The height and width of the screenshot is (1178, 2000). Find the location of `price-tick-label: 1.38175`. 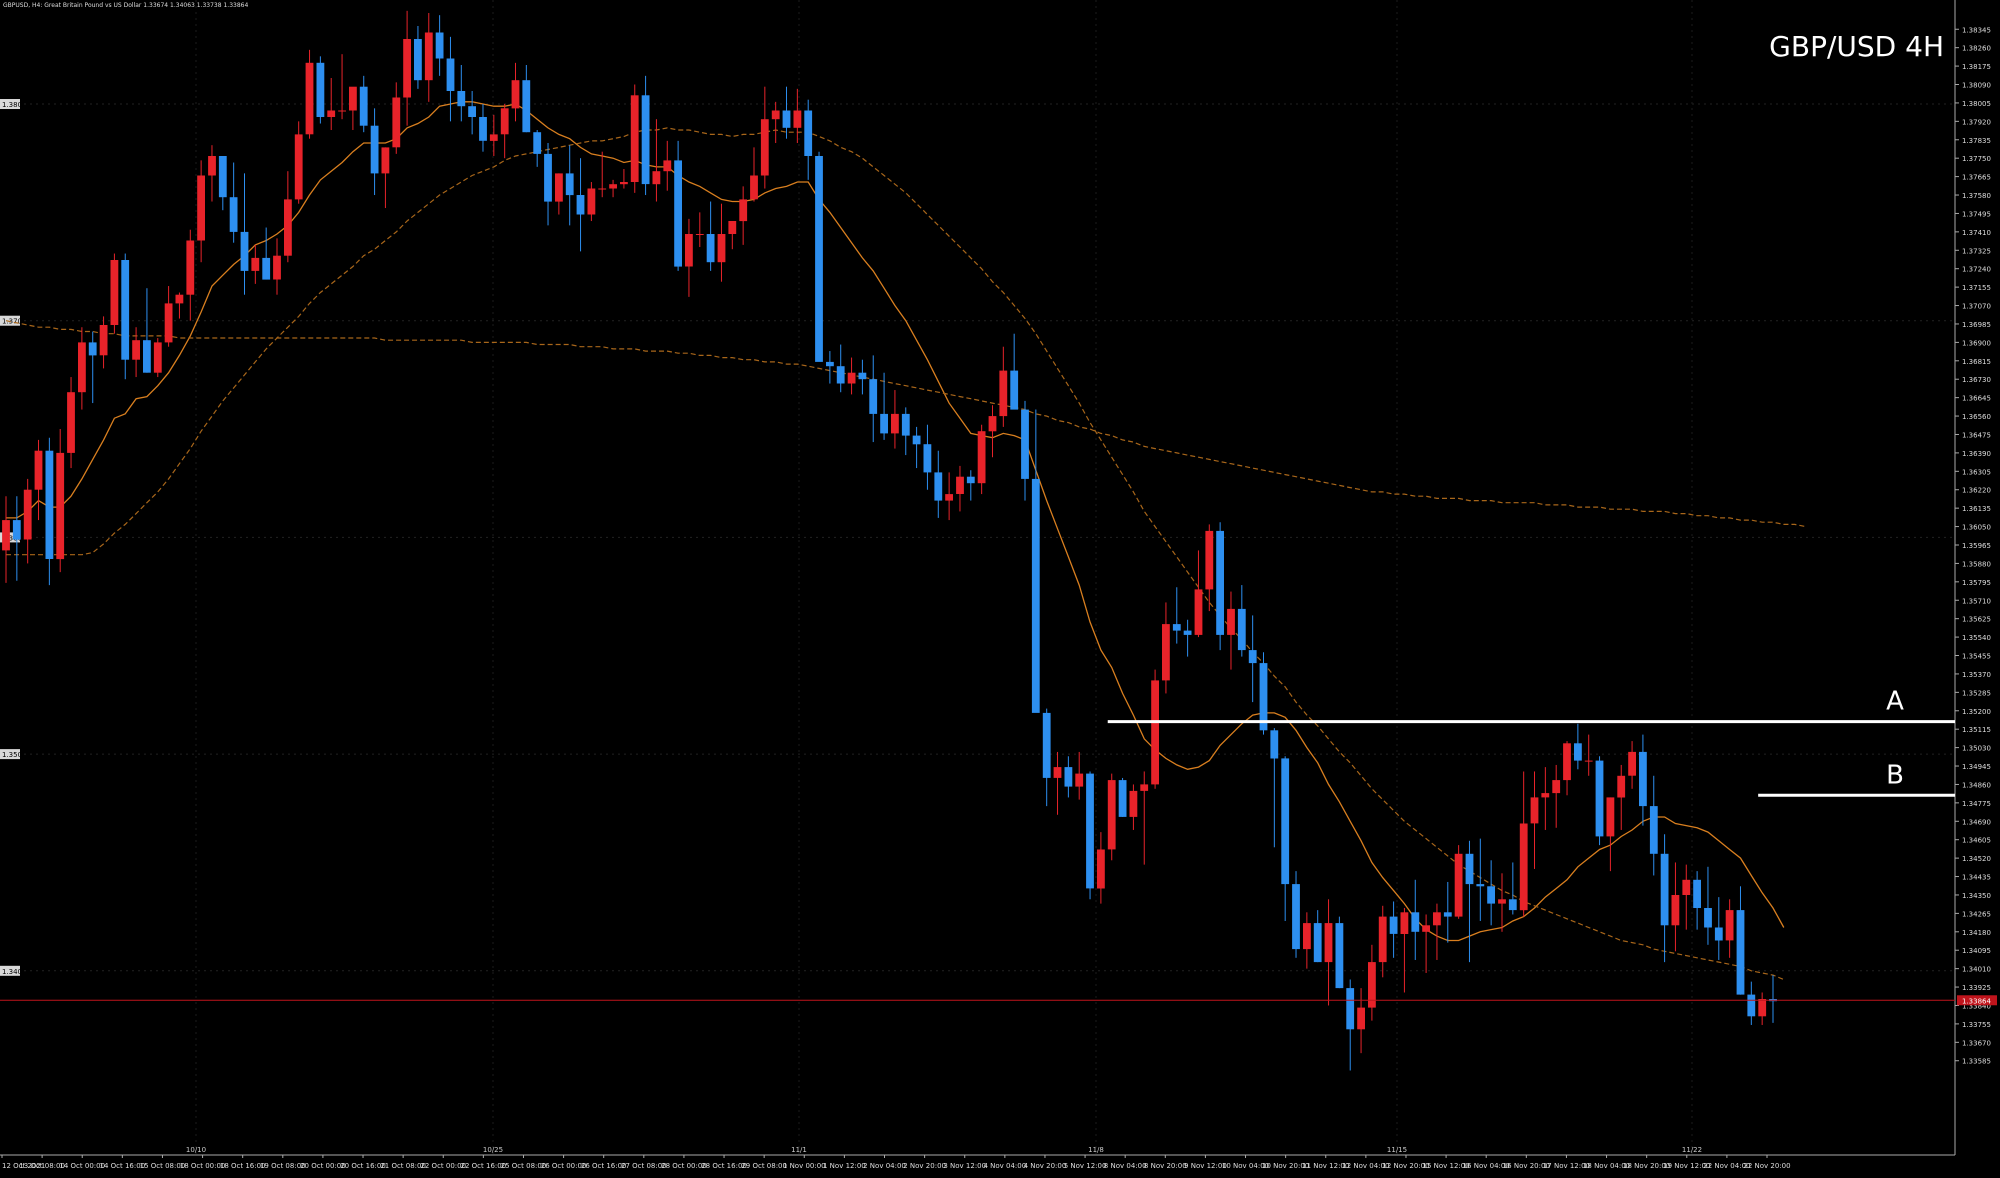

price-tick-label: 1.38175 is located at coordinates (1976, 67).